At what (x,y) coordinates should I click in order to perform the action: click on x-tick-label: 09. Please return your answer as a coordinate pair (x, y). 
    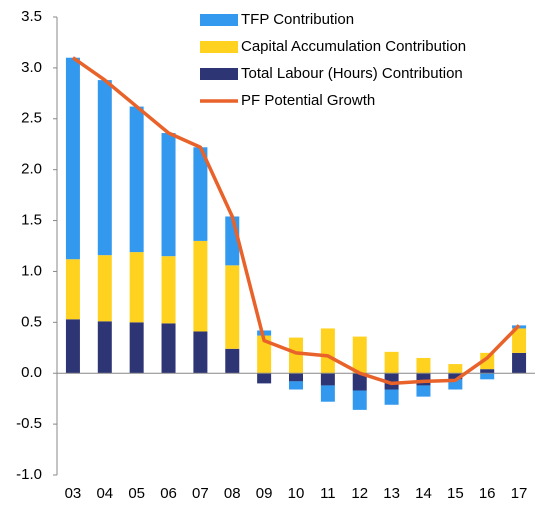
    Looking at the image, I should click on (264, 493).